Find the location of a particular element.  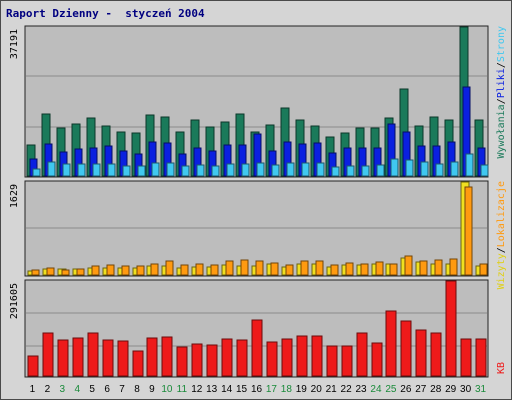

legend-bottom: KB is located at coordinates (501, 368).